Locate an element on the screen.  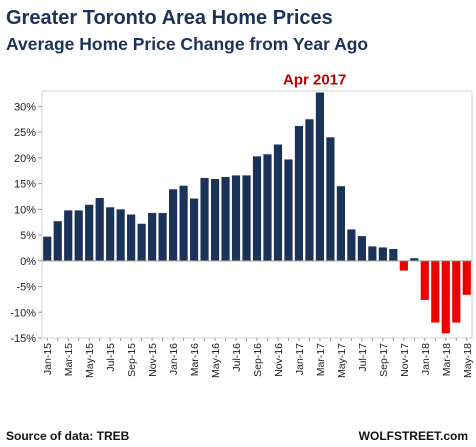
x-tick-label: Mar-16 is located at coordinates (195, 359).